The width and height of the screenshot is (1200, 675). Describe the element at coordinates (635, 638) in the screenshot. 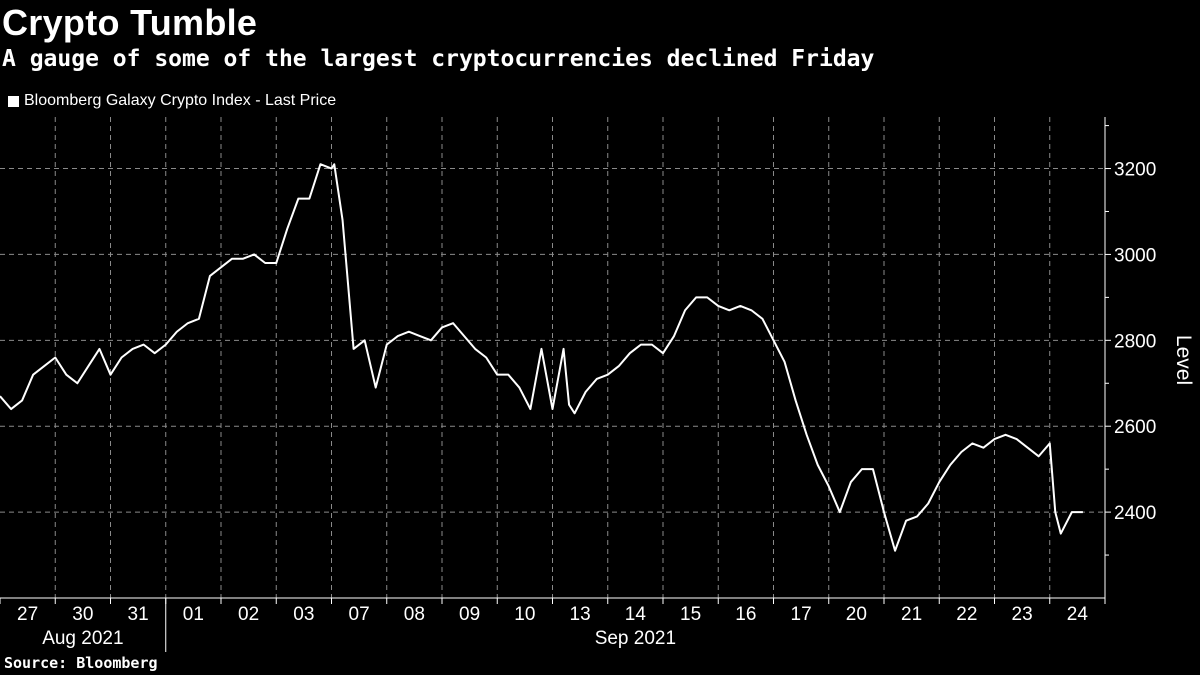

I see `x-group-label: Sep 2021` at that location.